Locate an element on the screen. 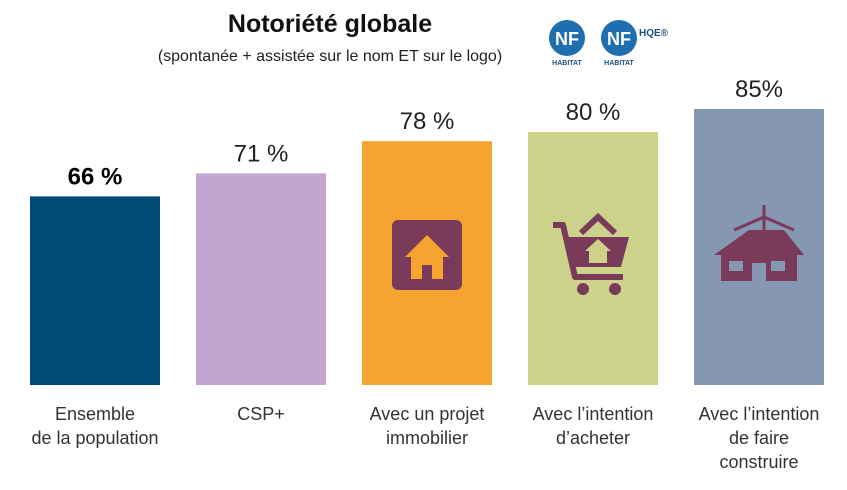  hqe-text: HQE® is located at coordinates (653, 33).